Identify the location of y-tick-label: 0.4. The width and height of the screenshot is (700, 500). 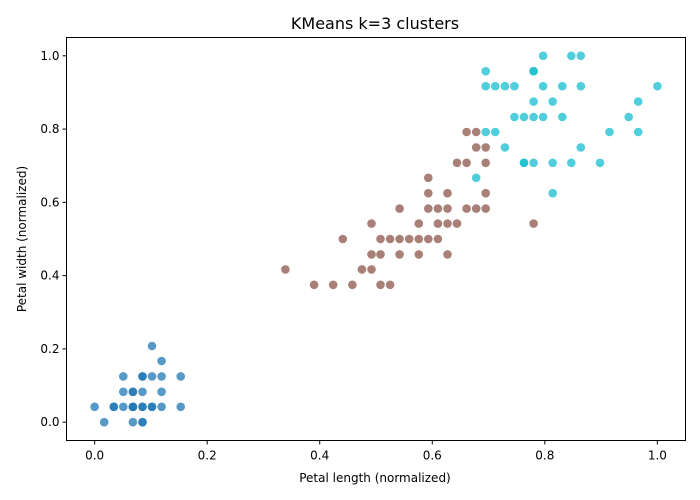
(49, 276).